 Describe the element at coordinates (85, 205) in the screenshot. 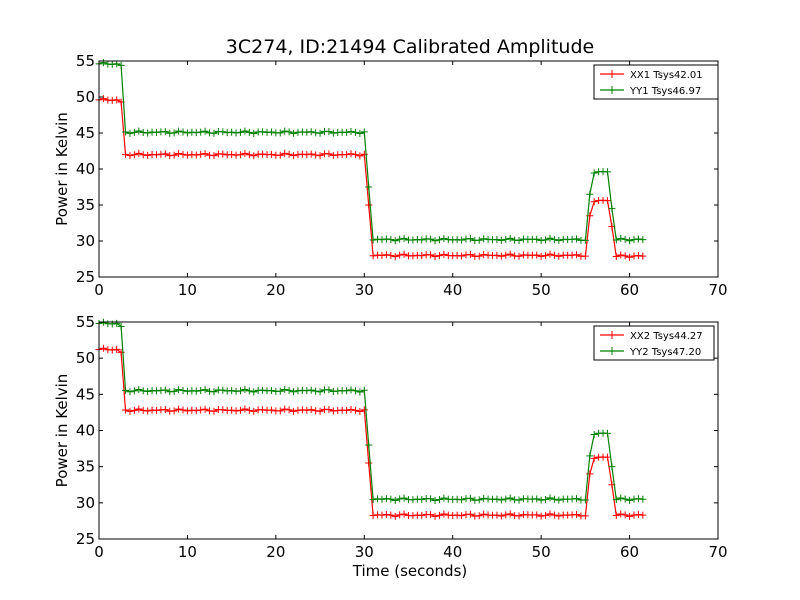

I see `y-tick-label: 35` at that location.